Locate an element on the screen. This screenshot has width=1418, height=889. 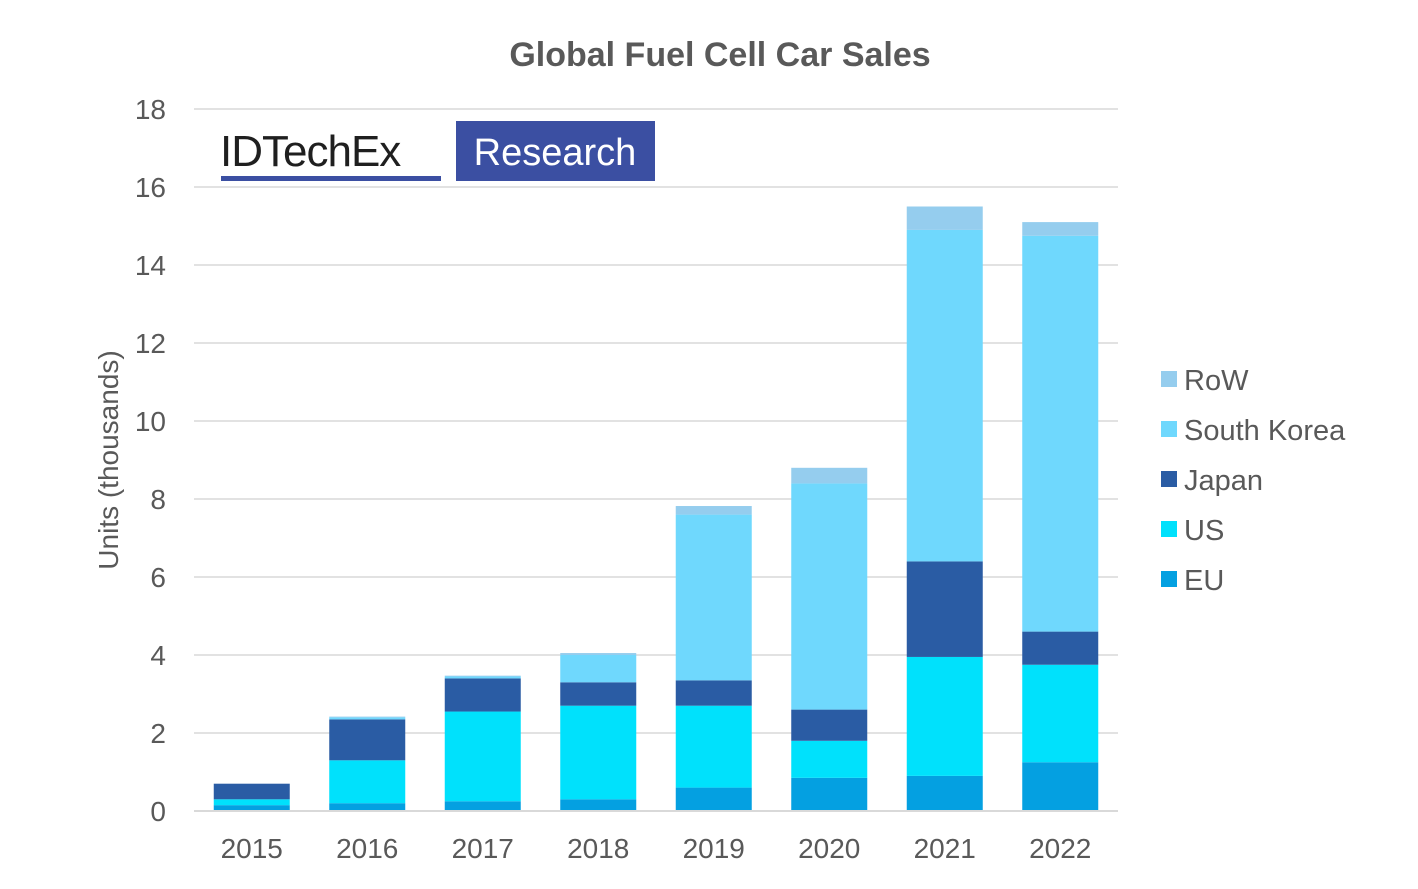
x-tick-label: 2019 is located at coordinates (714, 848).